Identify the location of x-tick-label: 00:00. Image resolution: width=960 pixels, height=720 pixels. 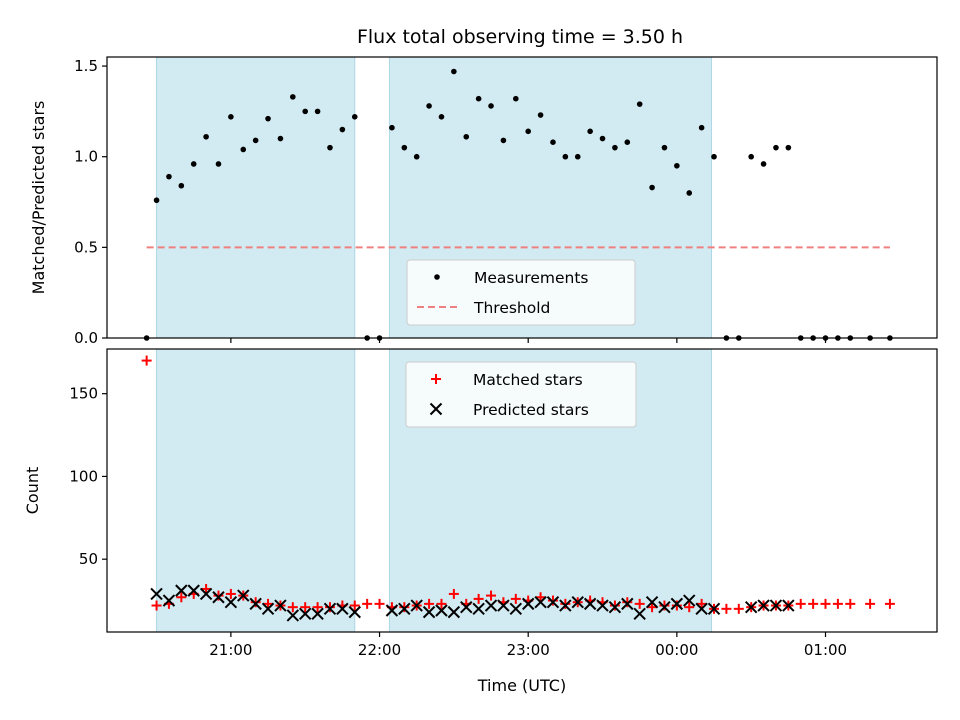
(676, 650).